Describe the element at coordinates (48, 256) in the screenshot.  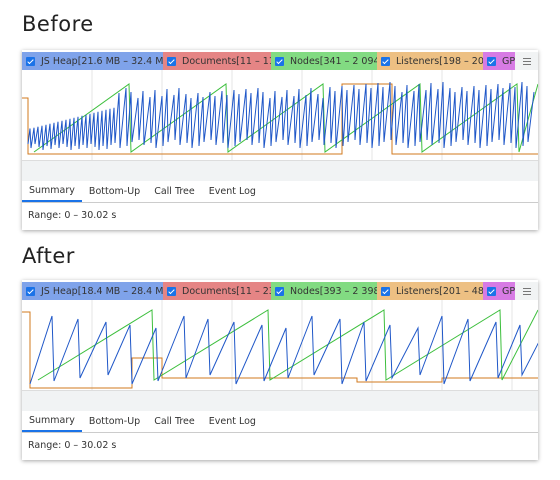
I see `heading: After` at that location.